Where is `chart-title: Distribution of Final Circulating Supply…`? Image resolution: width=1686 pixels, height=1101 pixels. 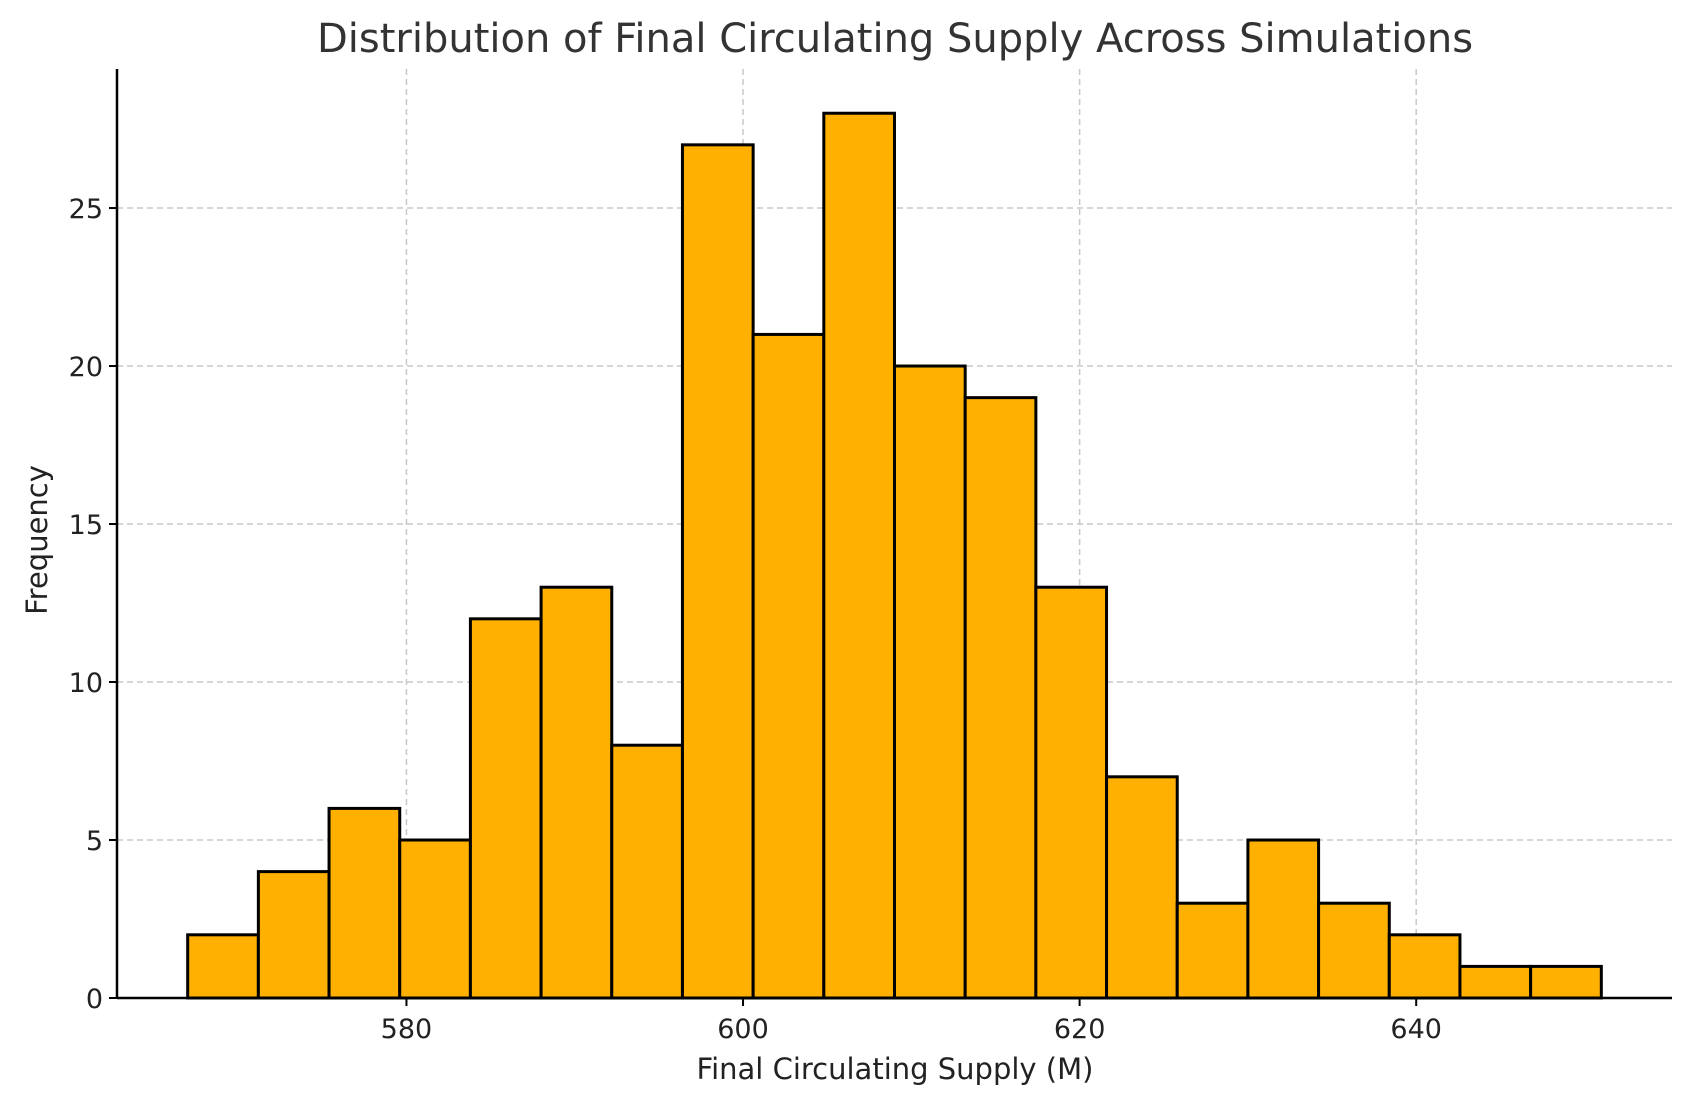
chart-title: Distribution of Final Circulating Supply… is located at coordinates (895, 39).